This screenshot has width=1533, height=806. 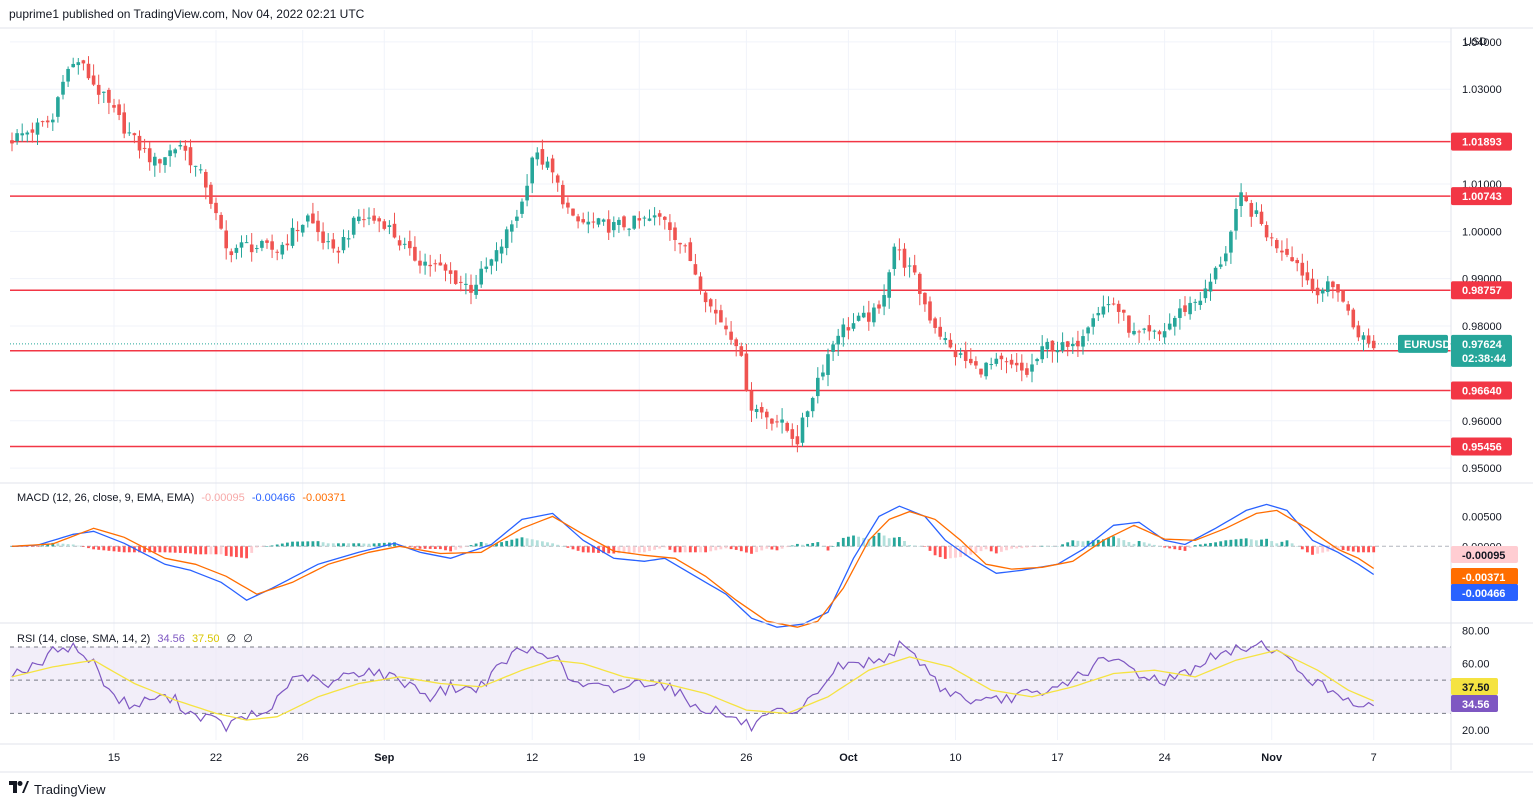 I want to click on footer-brand: TradingView, so click(x=70, y=789).